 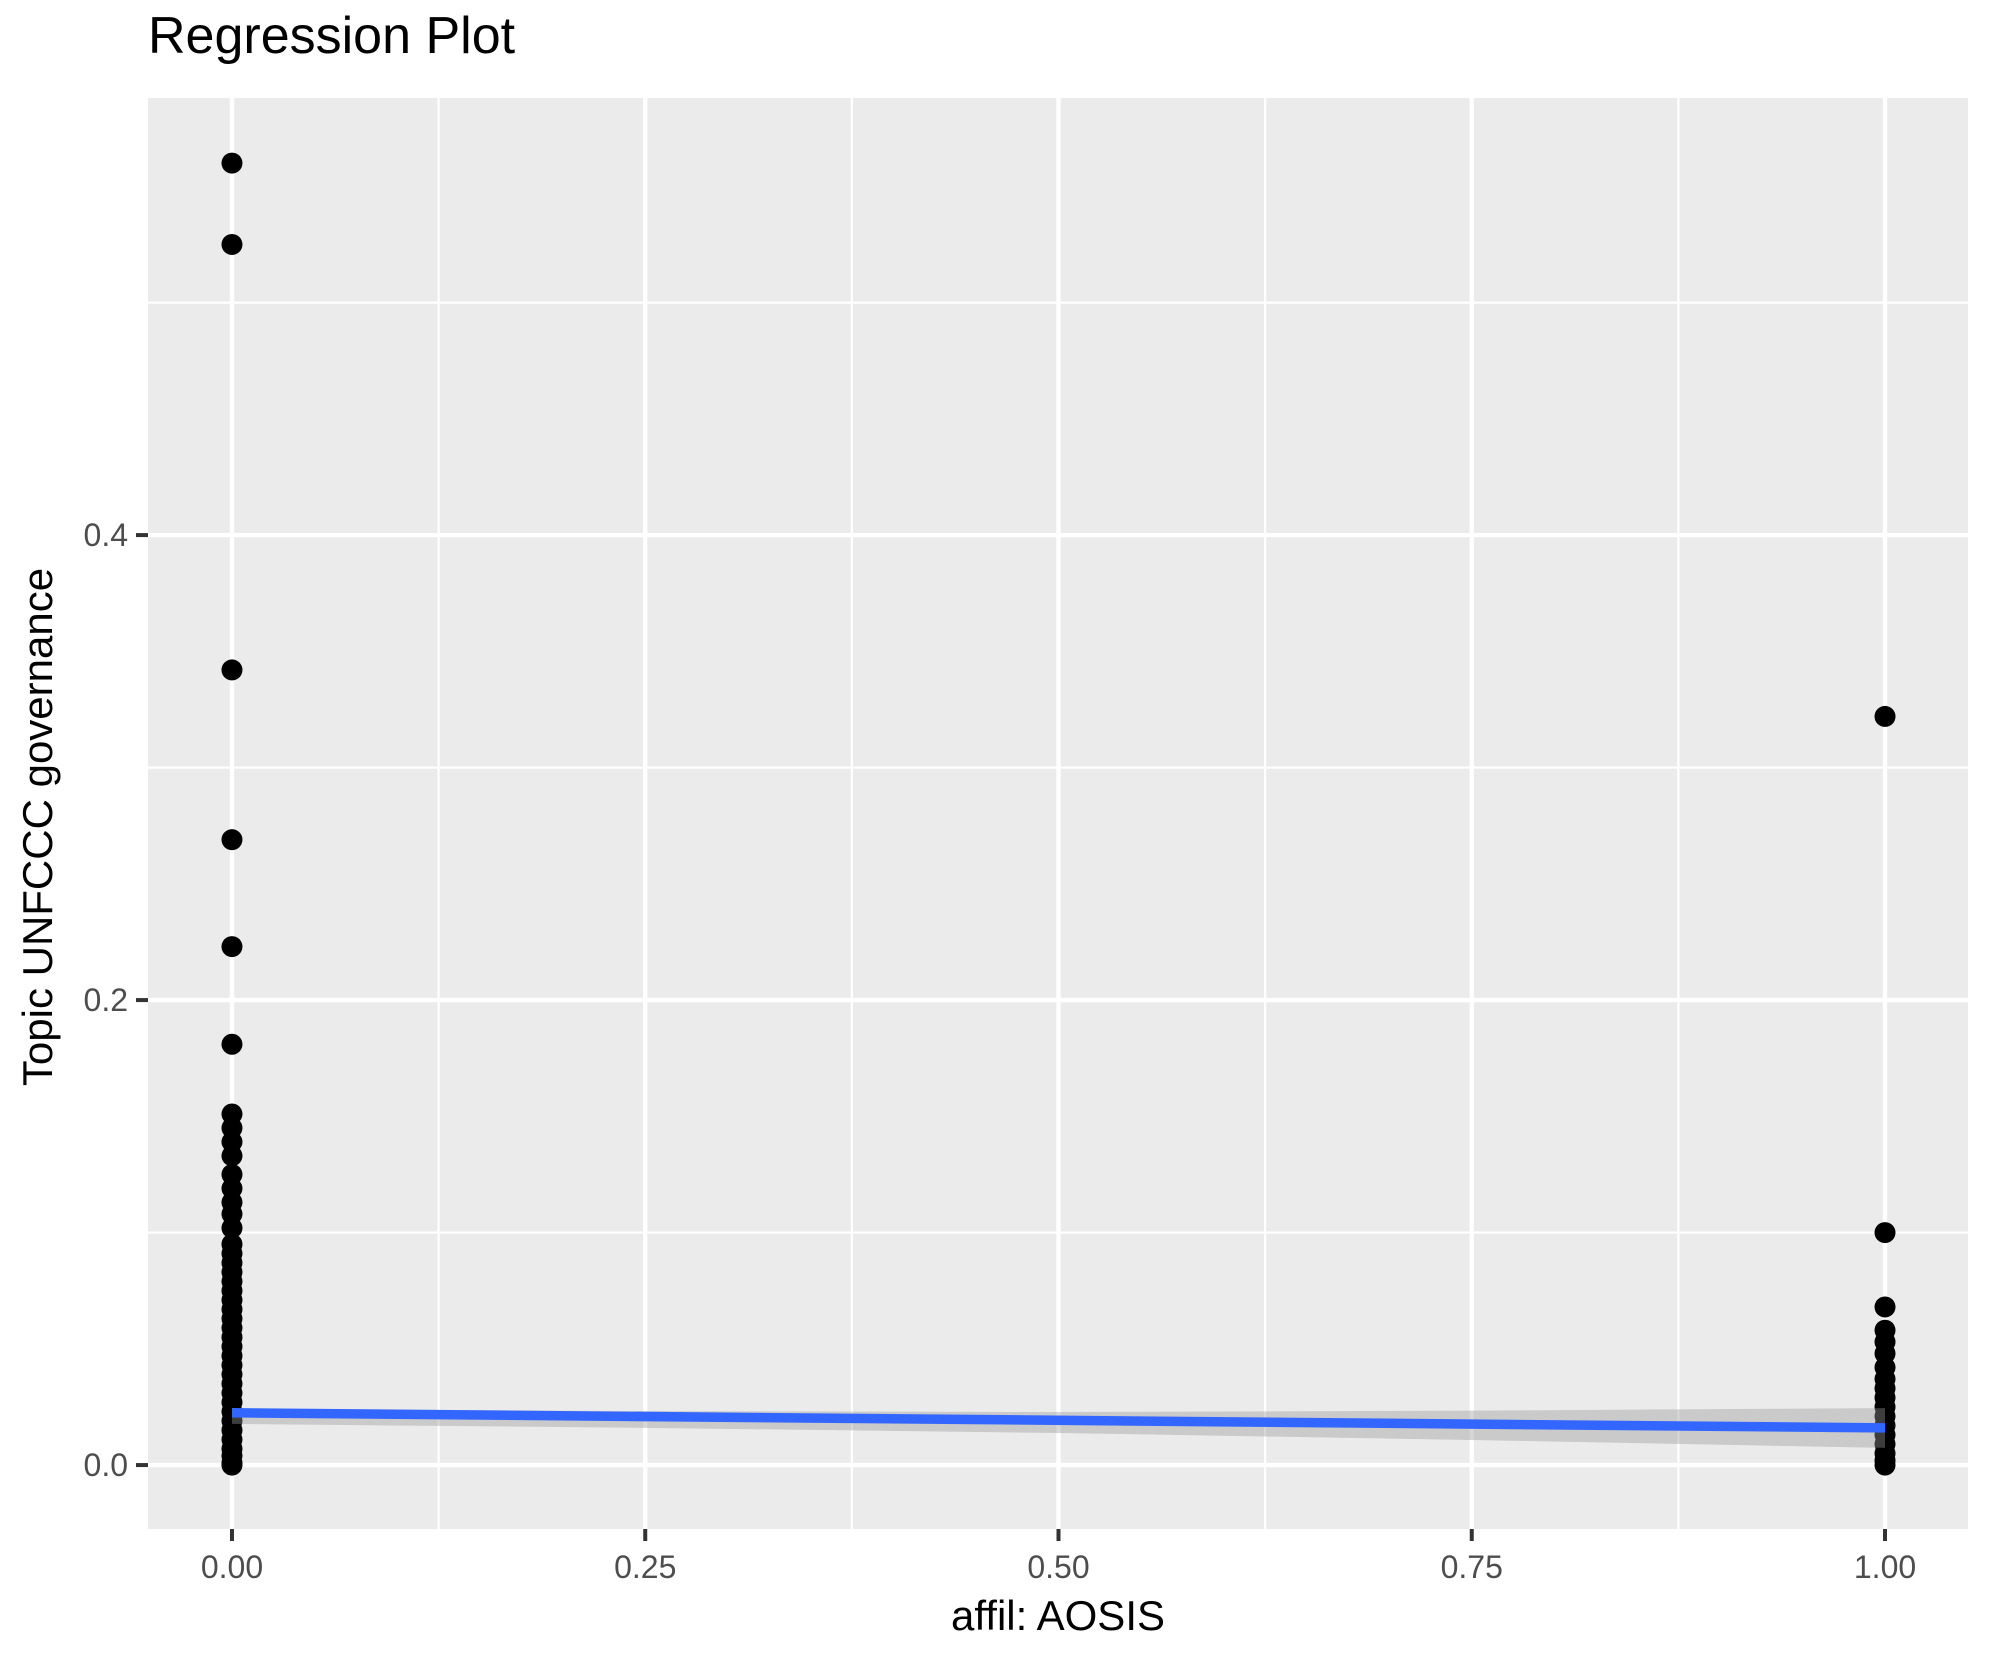 What do you see at coordinates (1058, 1615) in the screenshot?
I see `x-axis-label: affil: AOSIS` at bounding box center [1058, 1615].